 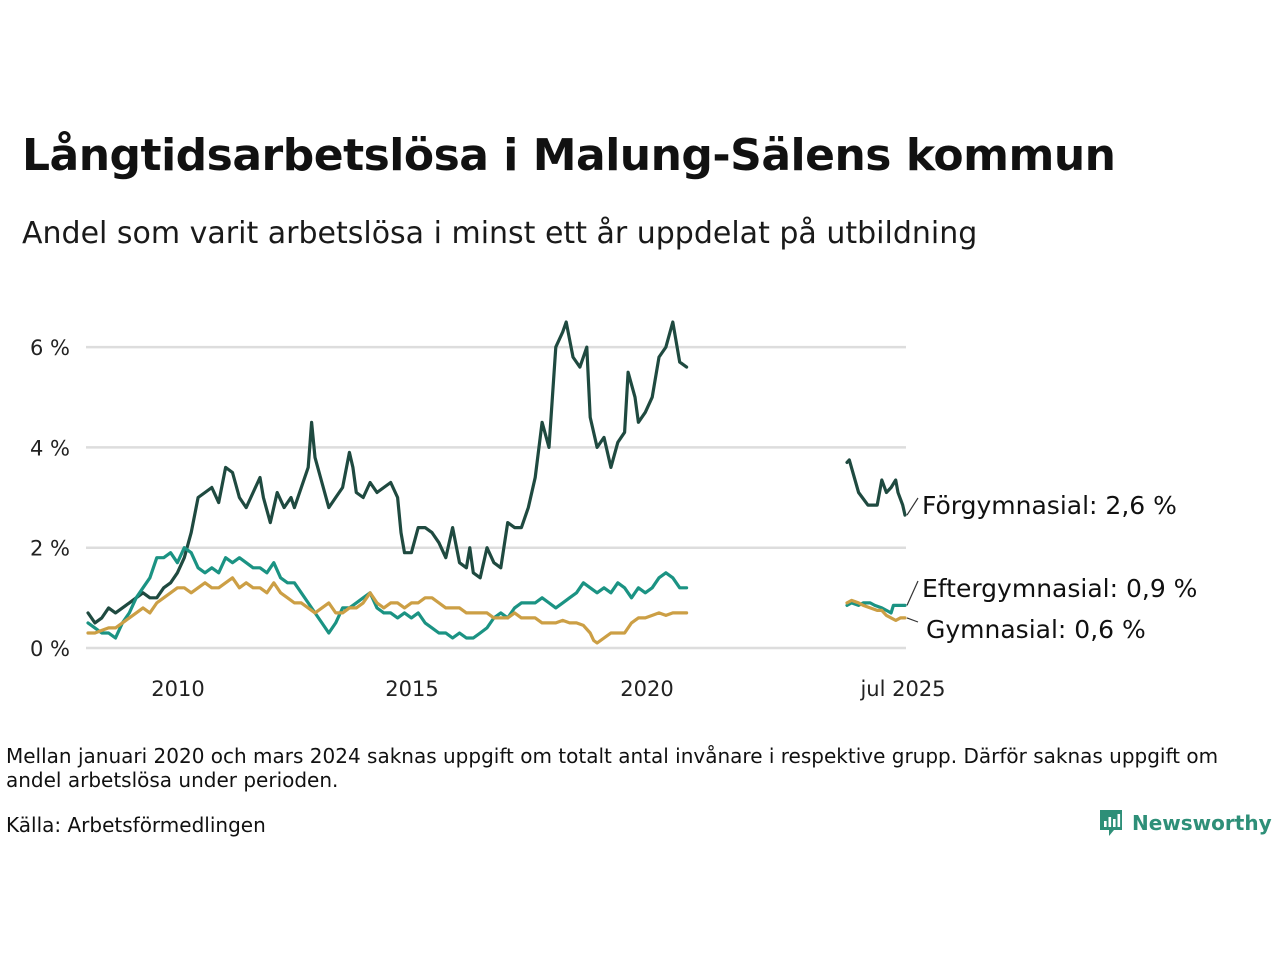 What do you see at coordinates (50, 348) in the screenshot?
I see `y-tick-label: 6 %` at bounding box center [50, 348].